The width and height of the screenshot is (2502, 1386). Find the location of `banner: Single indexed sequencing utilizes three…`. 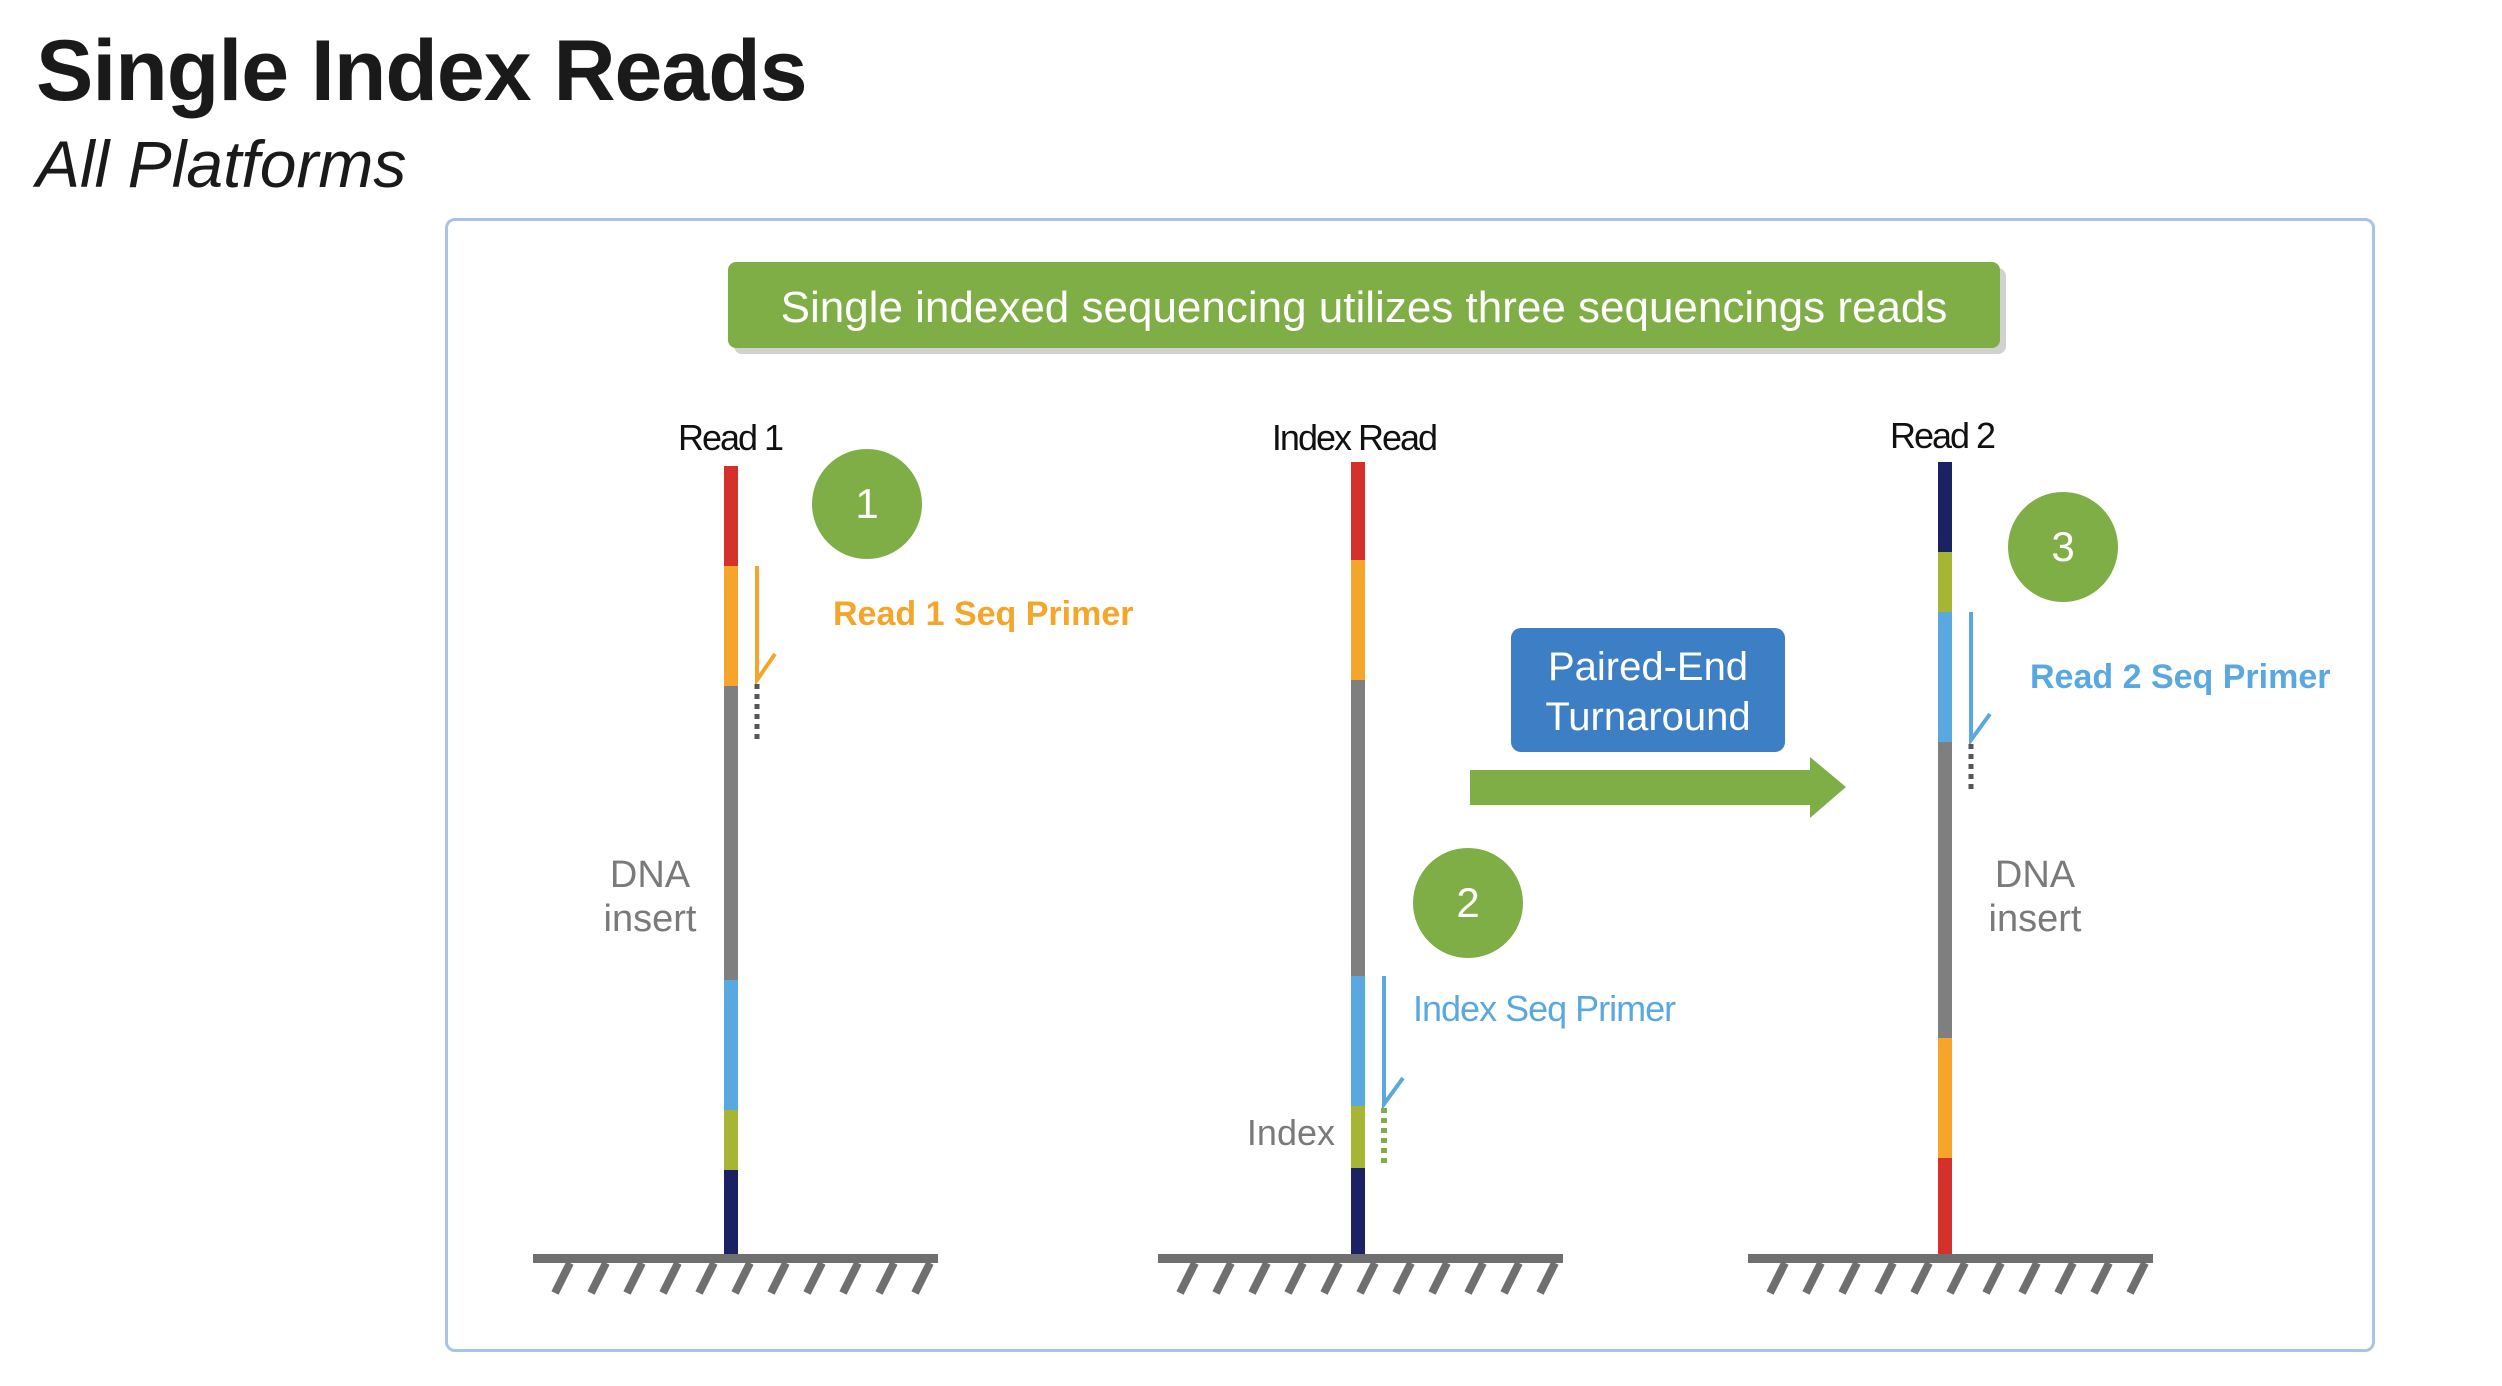

banner: Single indexed sequencing utilizes three… is located at coordinates (1367, 308).